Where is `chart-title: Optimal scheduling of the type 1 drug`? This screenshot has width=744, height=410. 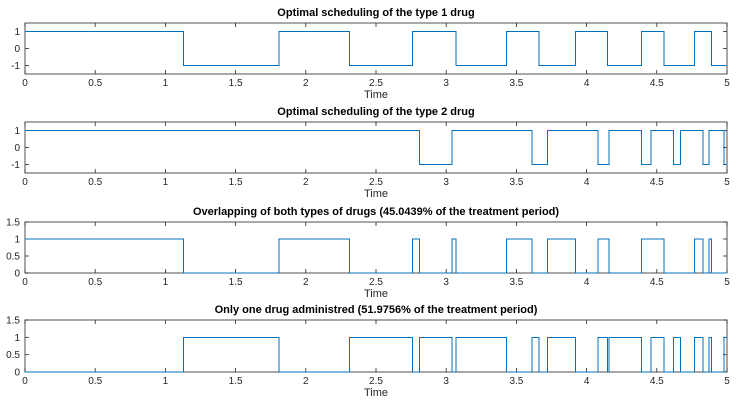 chart-title: Optimal scheduling of the type 1 drug is located at coordinates (375, 13).